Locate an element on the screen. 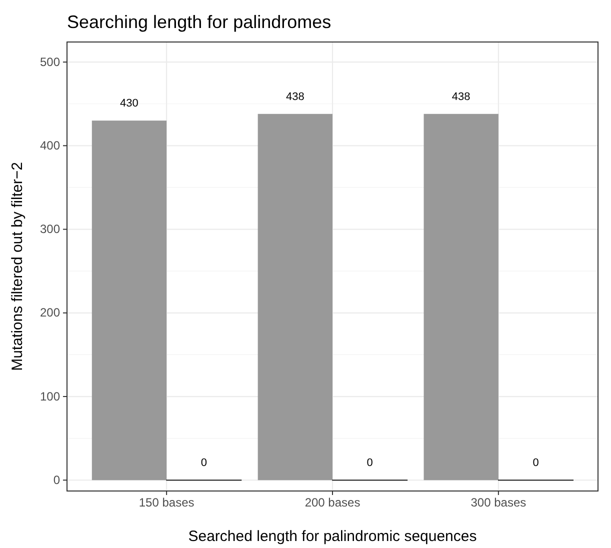  y-tick-label: 200 is located at coordinates (50, 313).